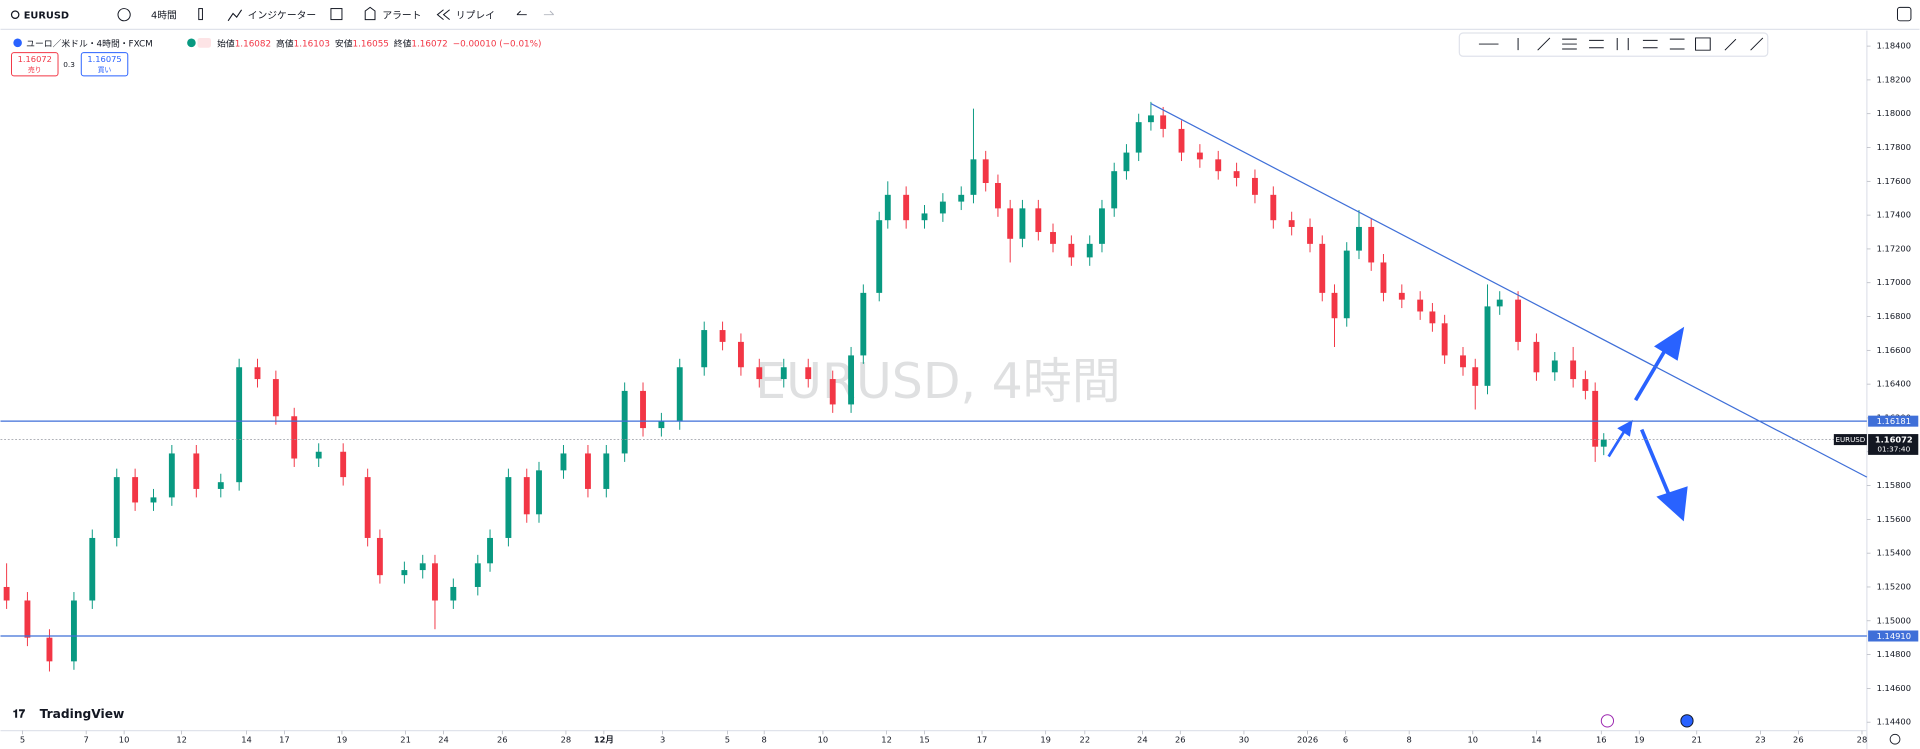 The height and width of the screenshot is (749, 1920). I want to click on toolbar: EURUSD 4時間 インジケーター アラート リプレイ, so click(960, 18).